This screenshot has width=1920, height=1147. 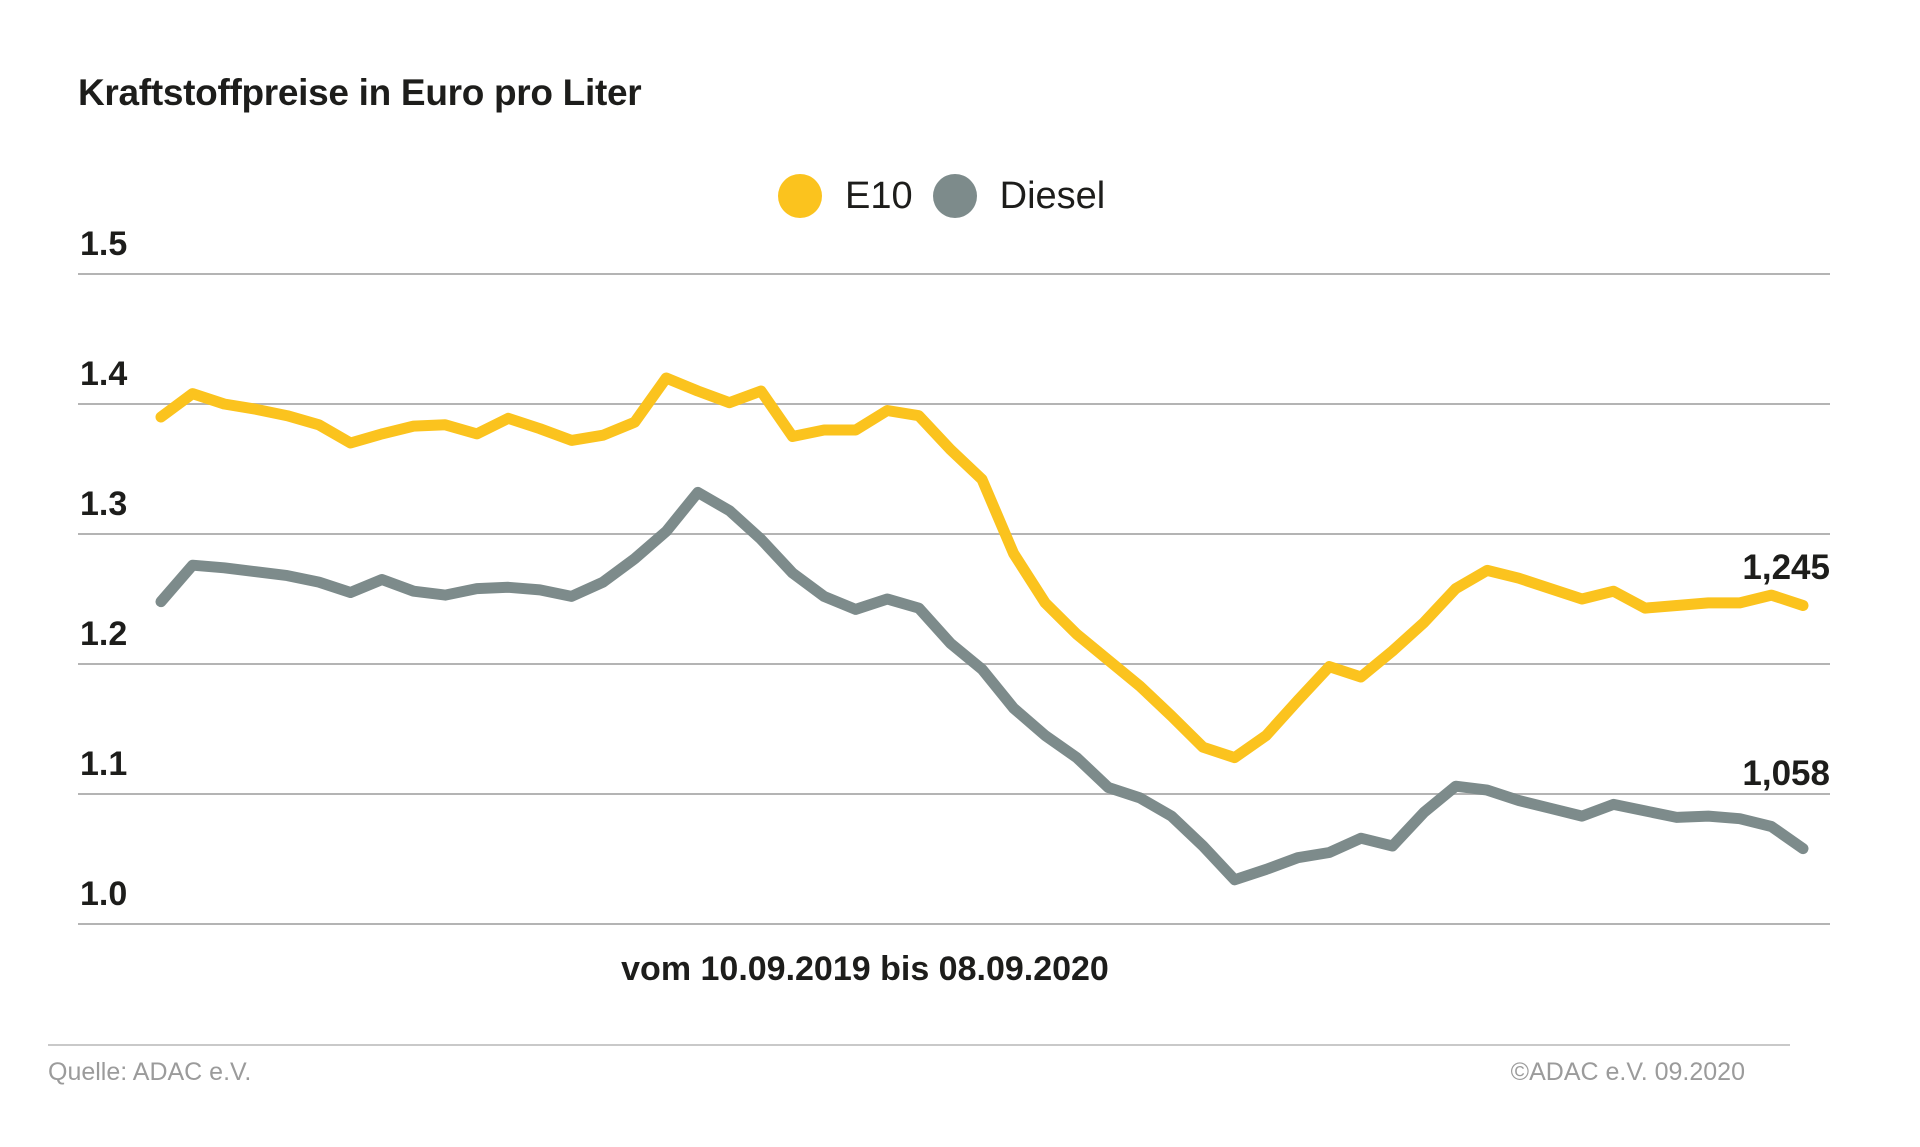 I want to click on legend-label-diesel: Diesel, so click(x=1052, y=196).